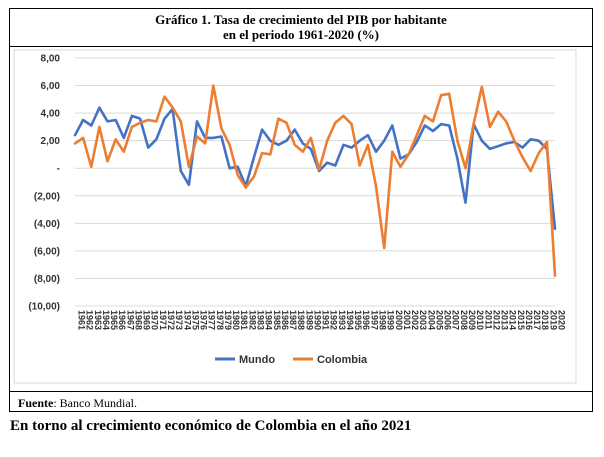 This screenshot has height=457, width=604. What do you see at coordinates (545, 320) in the screenshot?
I see `x-tick-label: 2018` at bounding box center [545, 320].